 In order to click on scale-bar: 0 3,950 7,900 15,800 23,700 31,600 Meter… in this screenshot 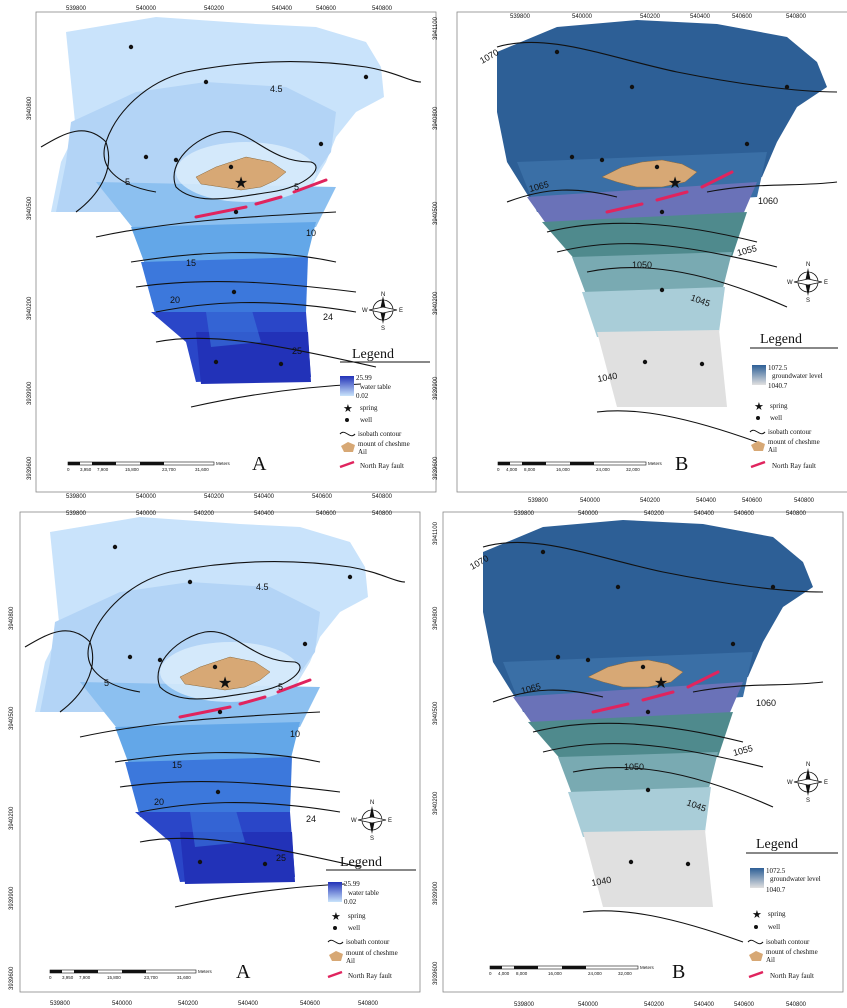, I will do `click(131, 974)`.